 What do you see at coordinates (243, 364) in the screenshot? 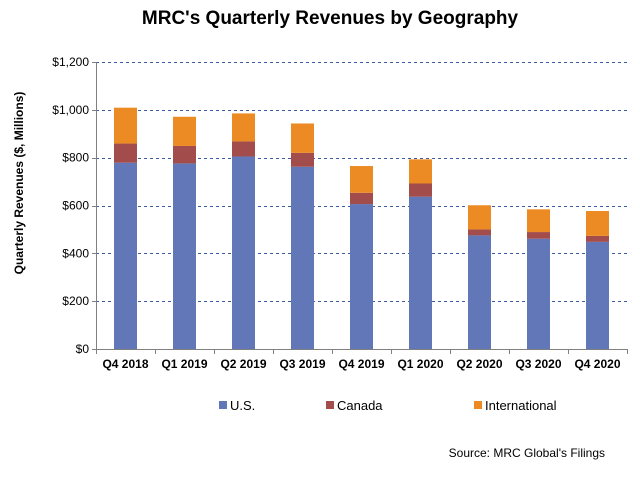
I see `x-tick-label: Q2 2019` at bounding box center [243, 364].